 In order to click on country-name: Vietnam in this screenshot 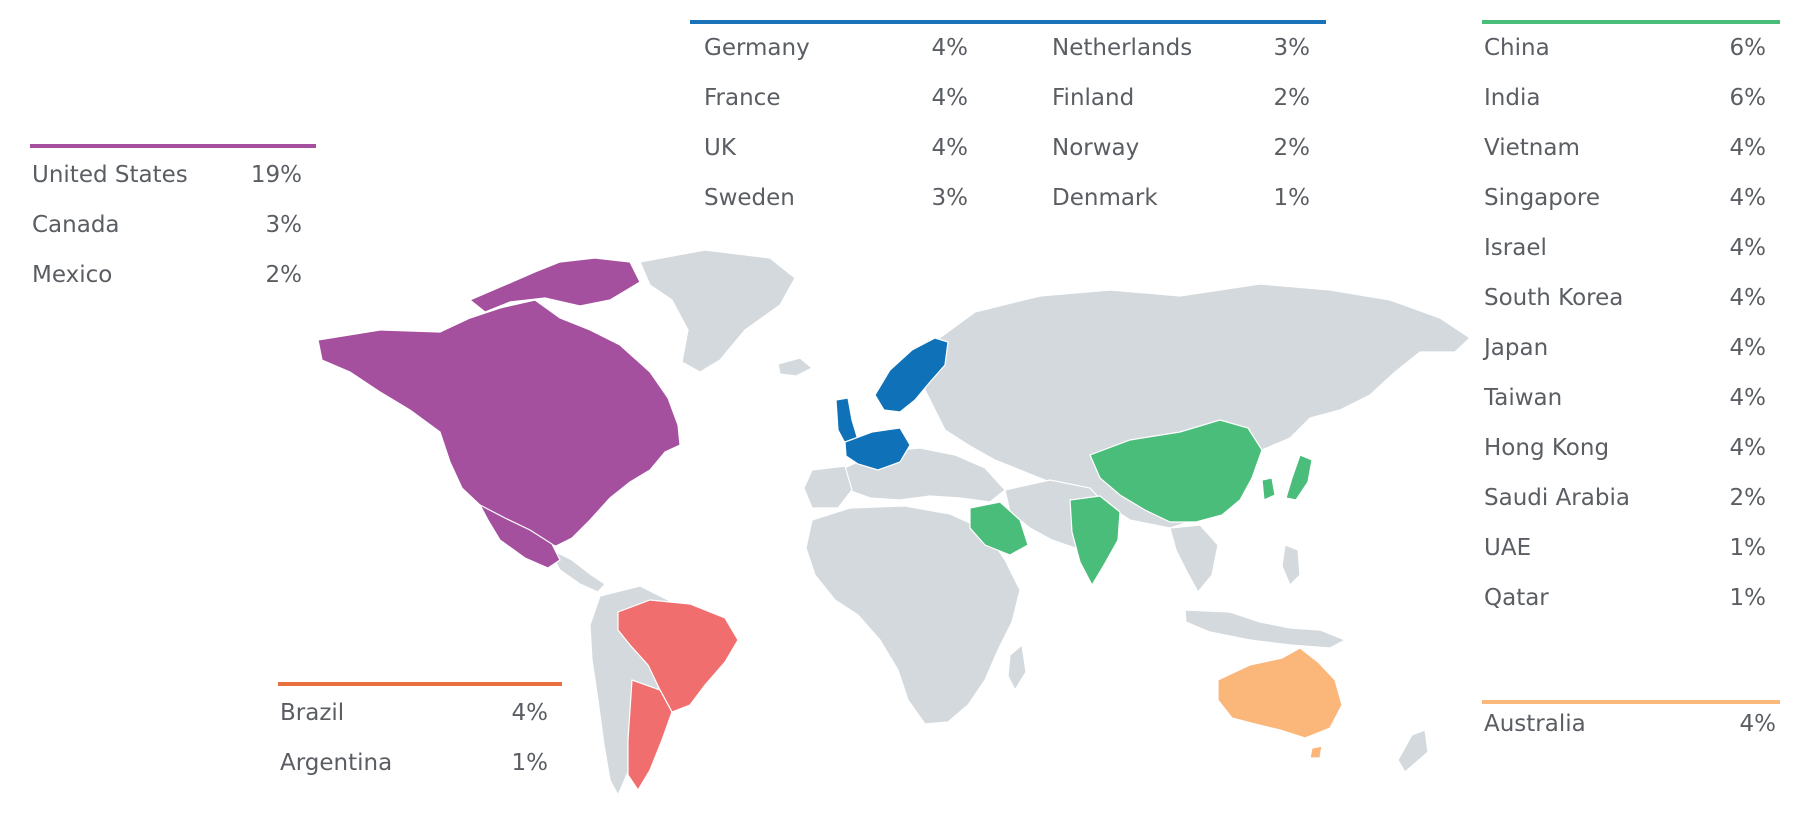, I will do `click(1532, 148)`.